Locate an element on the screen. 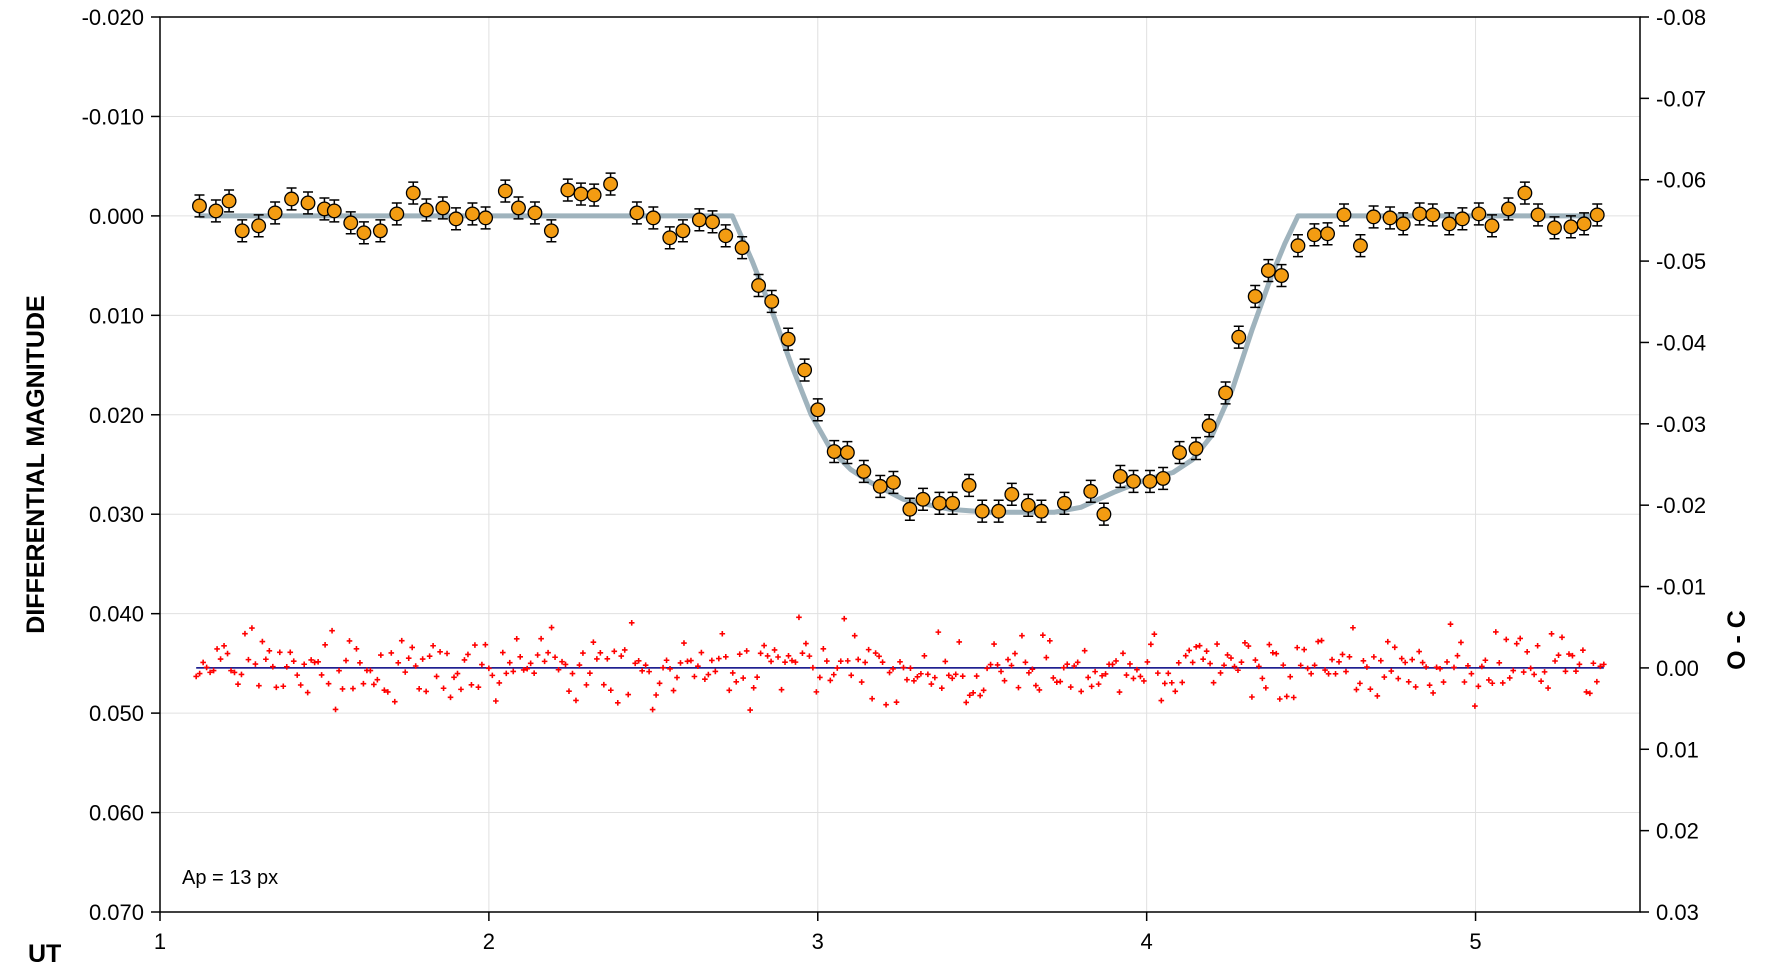 This screenshot has height=966, width=1765. x-tick-label: 4 is located at coordinates (1147, 941).